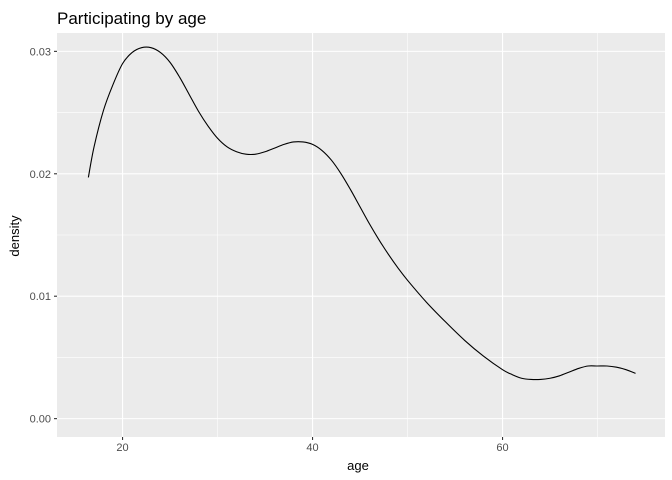 The height and width of the screenshot is (480, 672). What do you see at coordinates (122, 448) in the screenshot?
I see `x-tick-label: 20` at bounding box center [122, 448].